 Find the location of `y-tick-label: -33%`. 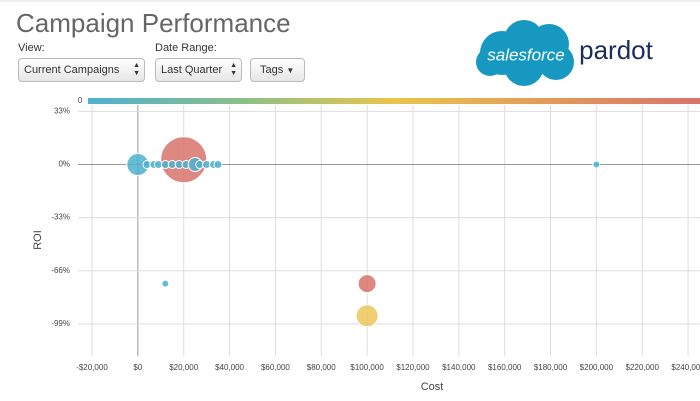

y-tick-label: -33% is located at coordinates (60, 217).